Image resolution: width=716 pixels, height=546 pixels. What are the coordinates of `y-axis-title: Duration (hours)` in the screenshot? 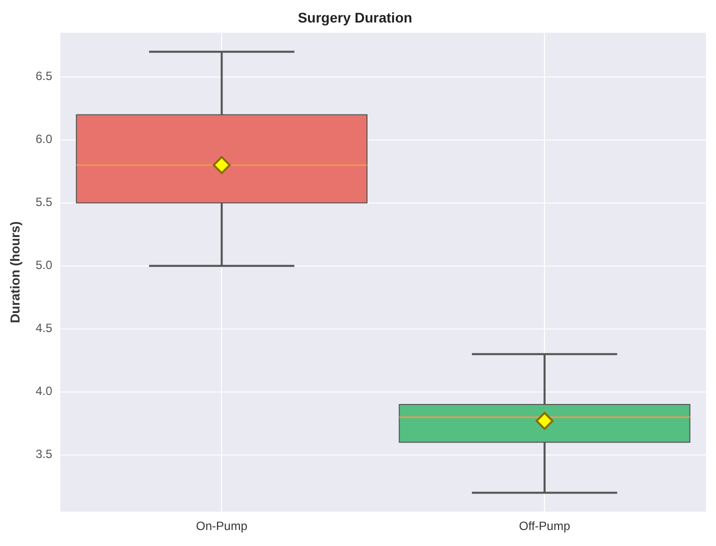 It's located at (14, 272).